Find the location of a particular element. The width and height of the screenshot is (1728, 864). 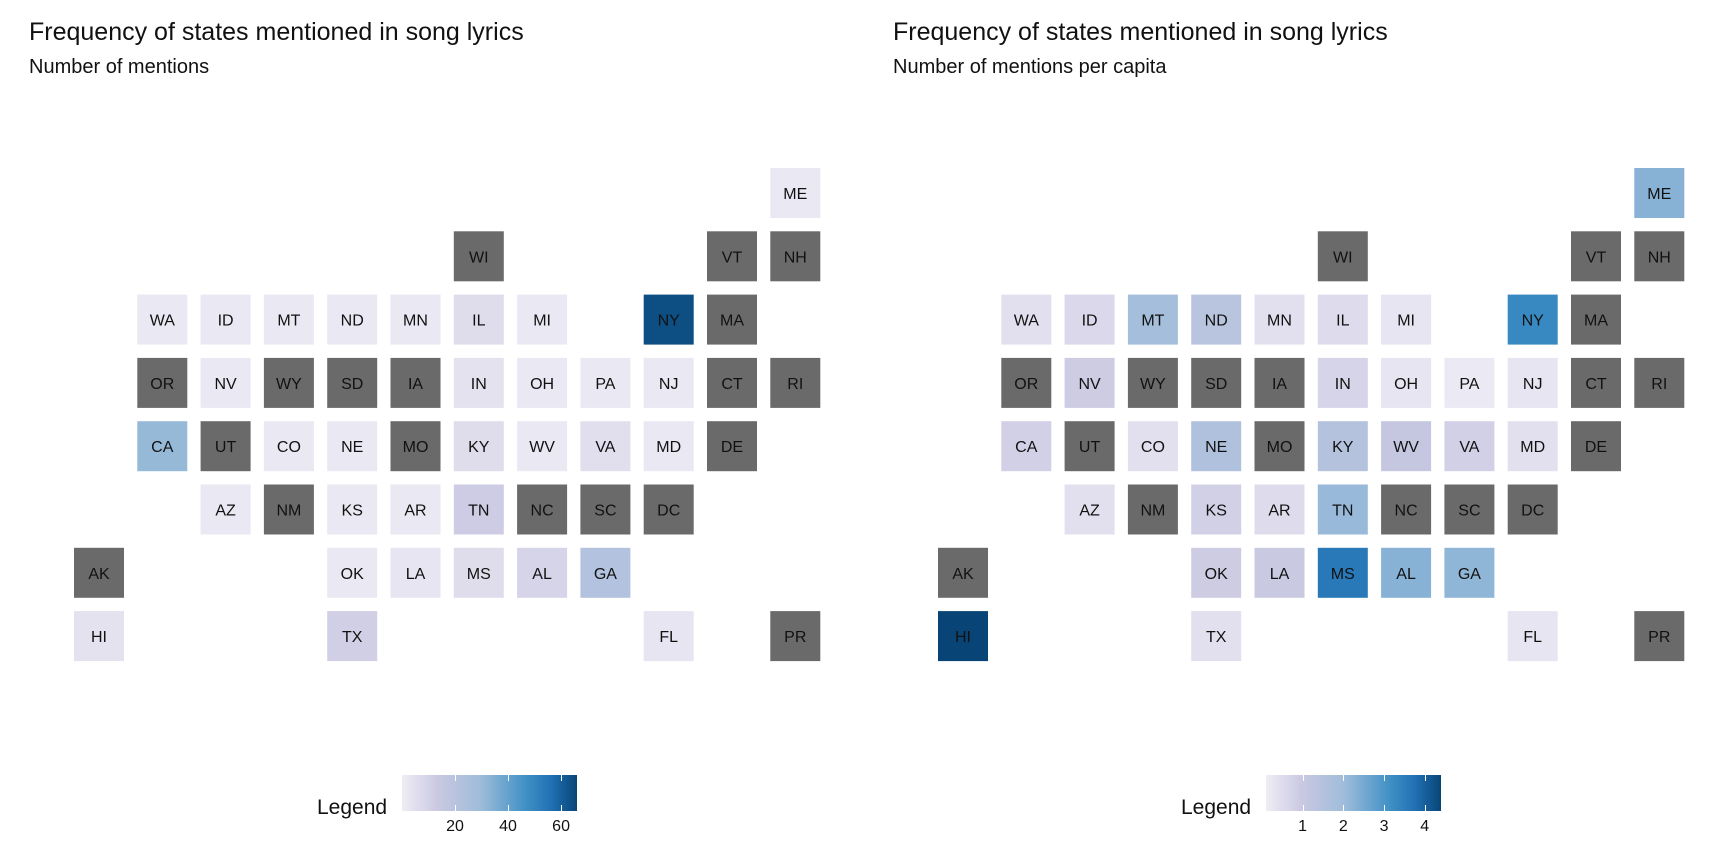

tile-dc: DC is located at coordinates (668, 509).